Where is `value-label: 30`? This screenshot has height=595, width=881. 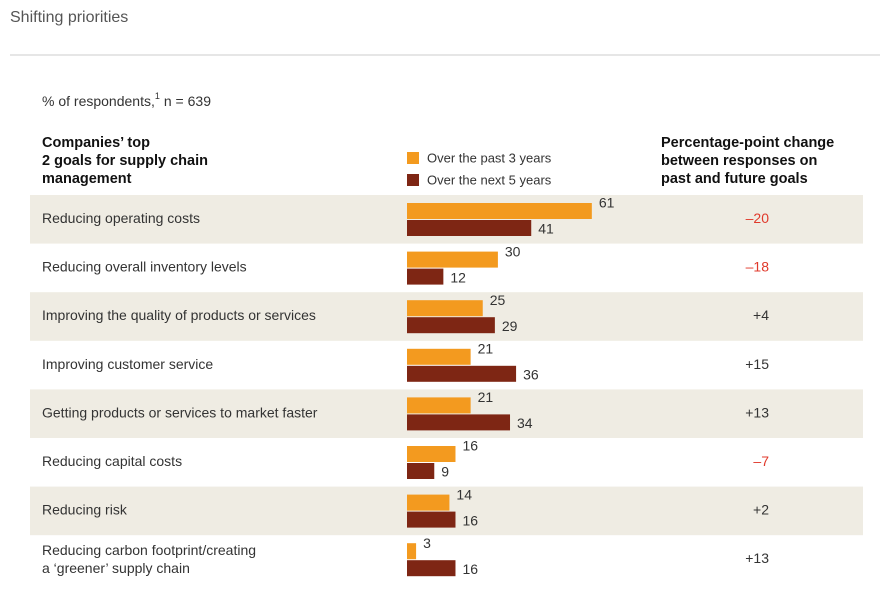
value-label: 30 is located at coordinates (513, 251).